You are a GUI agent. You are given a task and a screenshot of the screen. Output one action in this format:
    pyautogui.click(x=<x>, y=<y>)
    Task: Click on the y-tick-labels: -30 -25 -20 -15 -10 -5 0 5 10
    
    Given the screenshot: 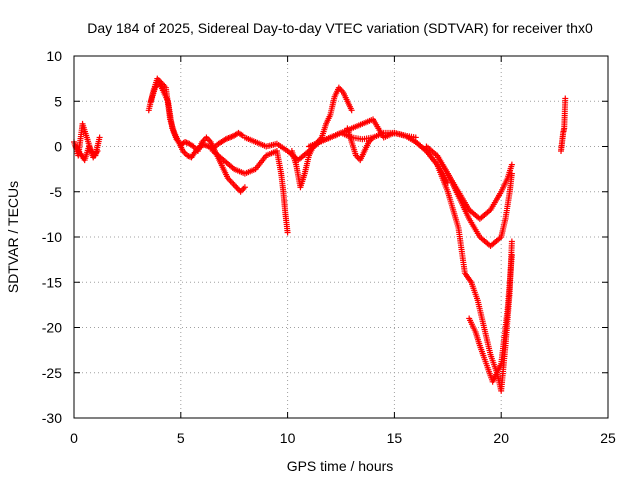 What is the action you would take?
    pyautogui.click(x=52, y=237)
    